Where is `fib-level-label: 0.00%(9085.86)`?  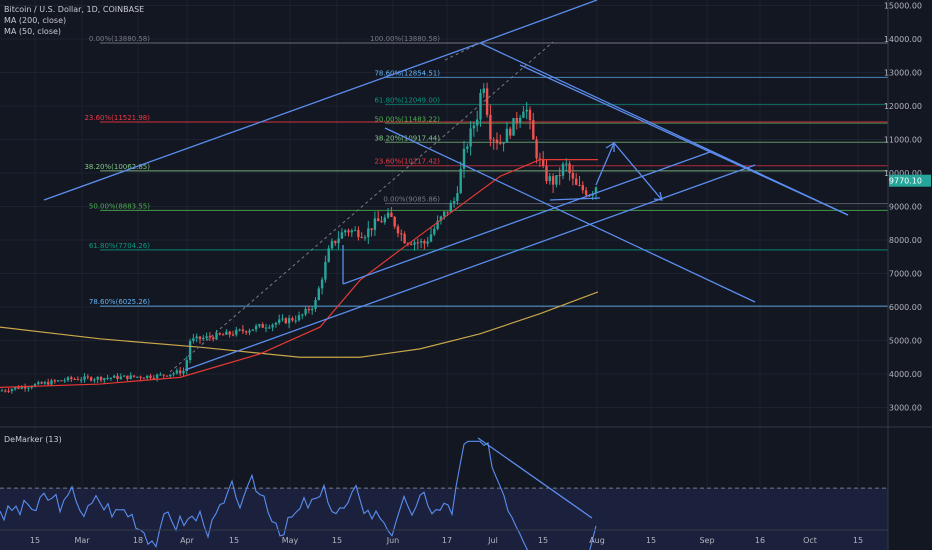
fib-level-label: 0.00%(9085.86) is located at coordinates (411, 200).